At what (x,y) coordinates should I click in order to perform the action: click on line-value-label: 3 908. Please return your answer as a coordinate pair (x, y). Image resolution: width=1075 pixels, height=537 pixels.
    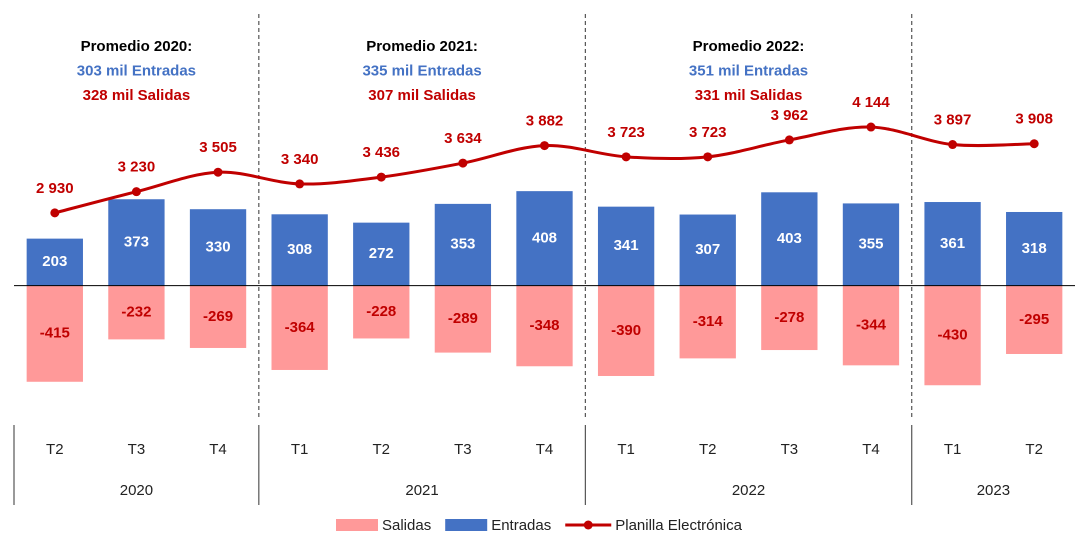
    Looking at the image, I should click on (1034, 119).